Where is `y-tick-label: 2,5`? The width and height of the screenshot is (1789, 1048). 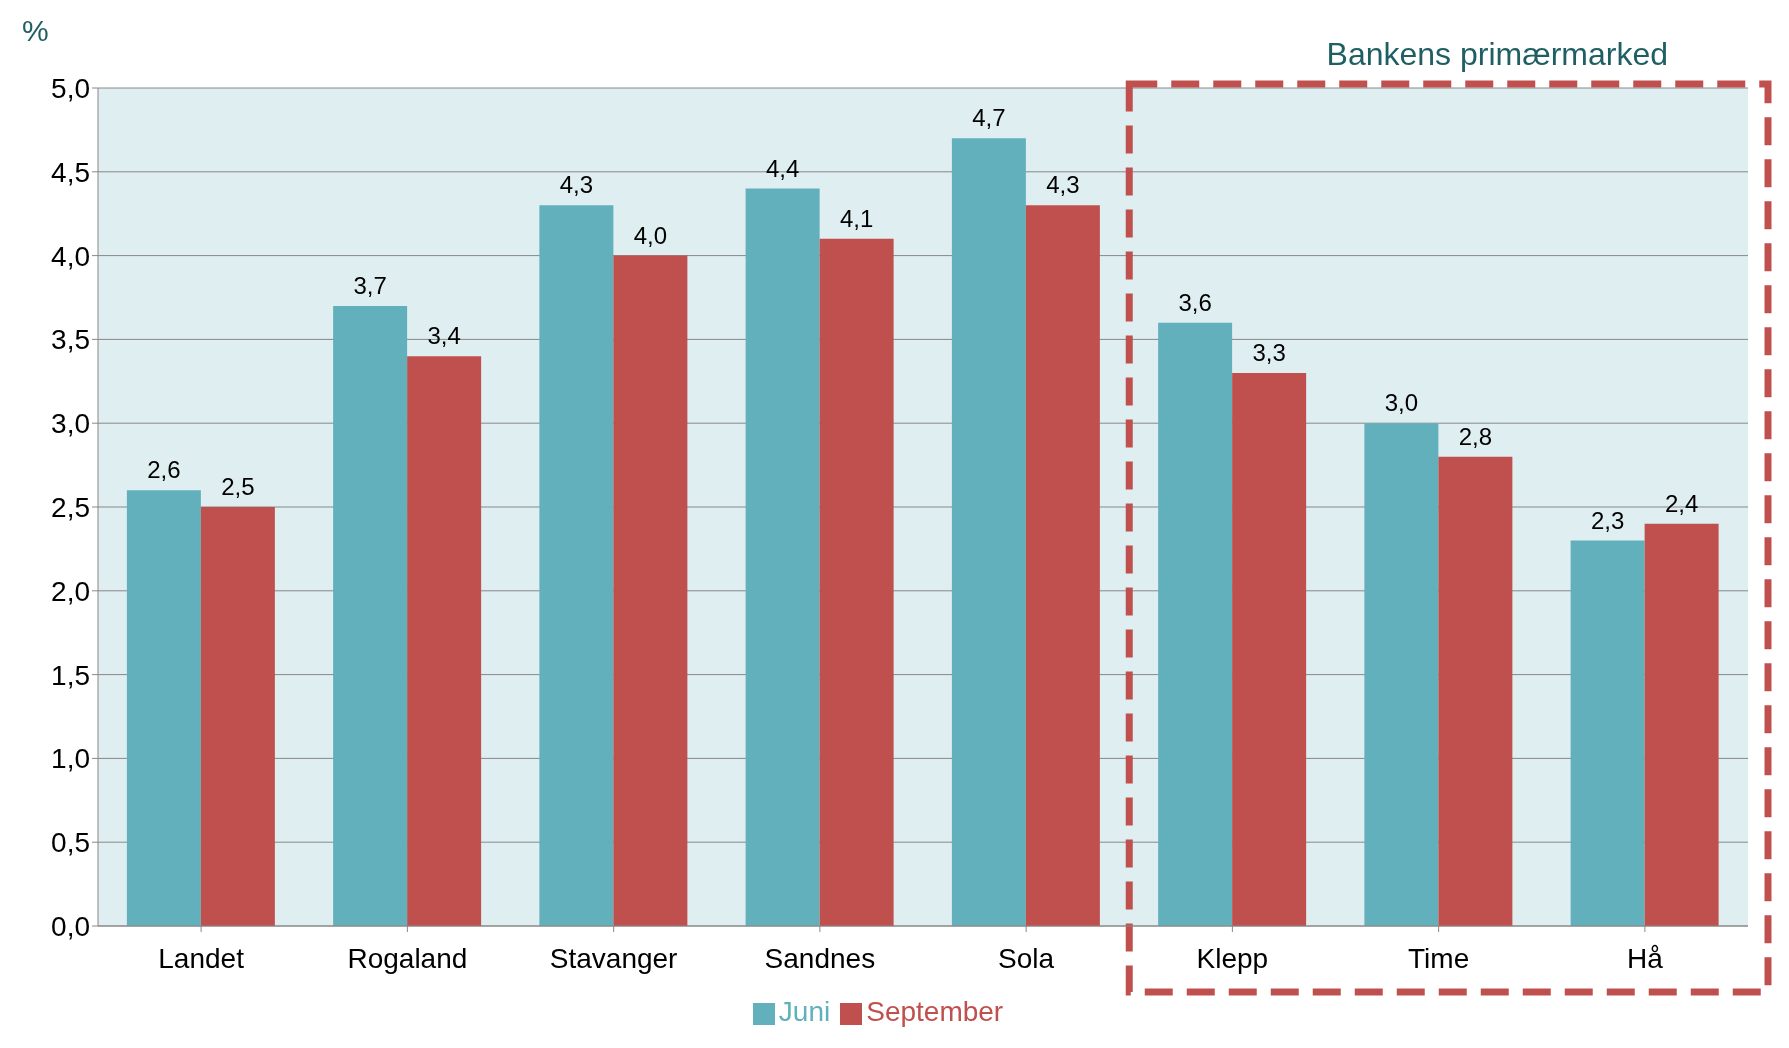
y-tick-label: 2,5 is located at coordinates (70, 507).